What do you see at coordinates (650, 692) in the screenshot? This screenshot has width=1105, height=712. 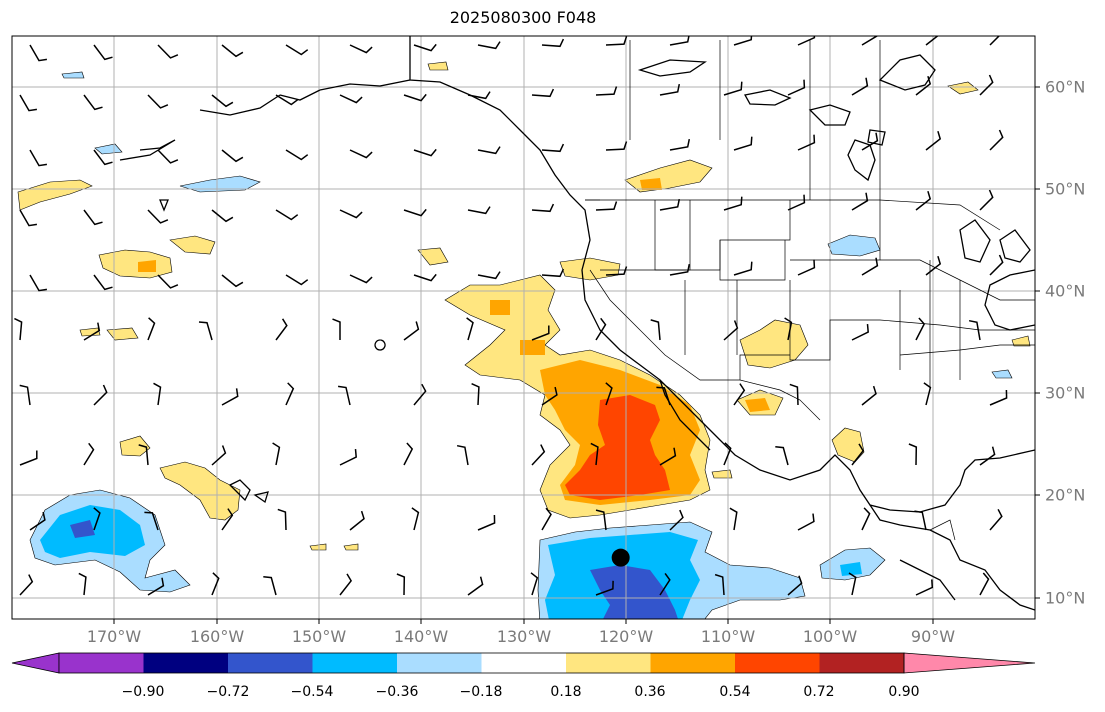 I see `colorbar-tick: 0.36` at bounding box center [650, 692].